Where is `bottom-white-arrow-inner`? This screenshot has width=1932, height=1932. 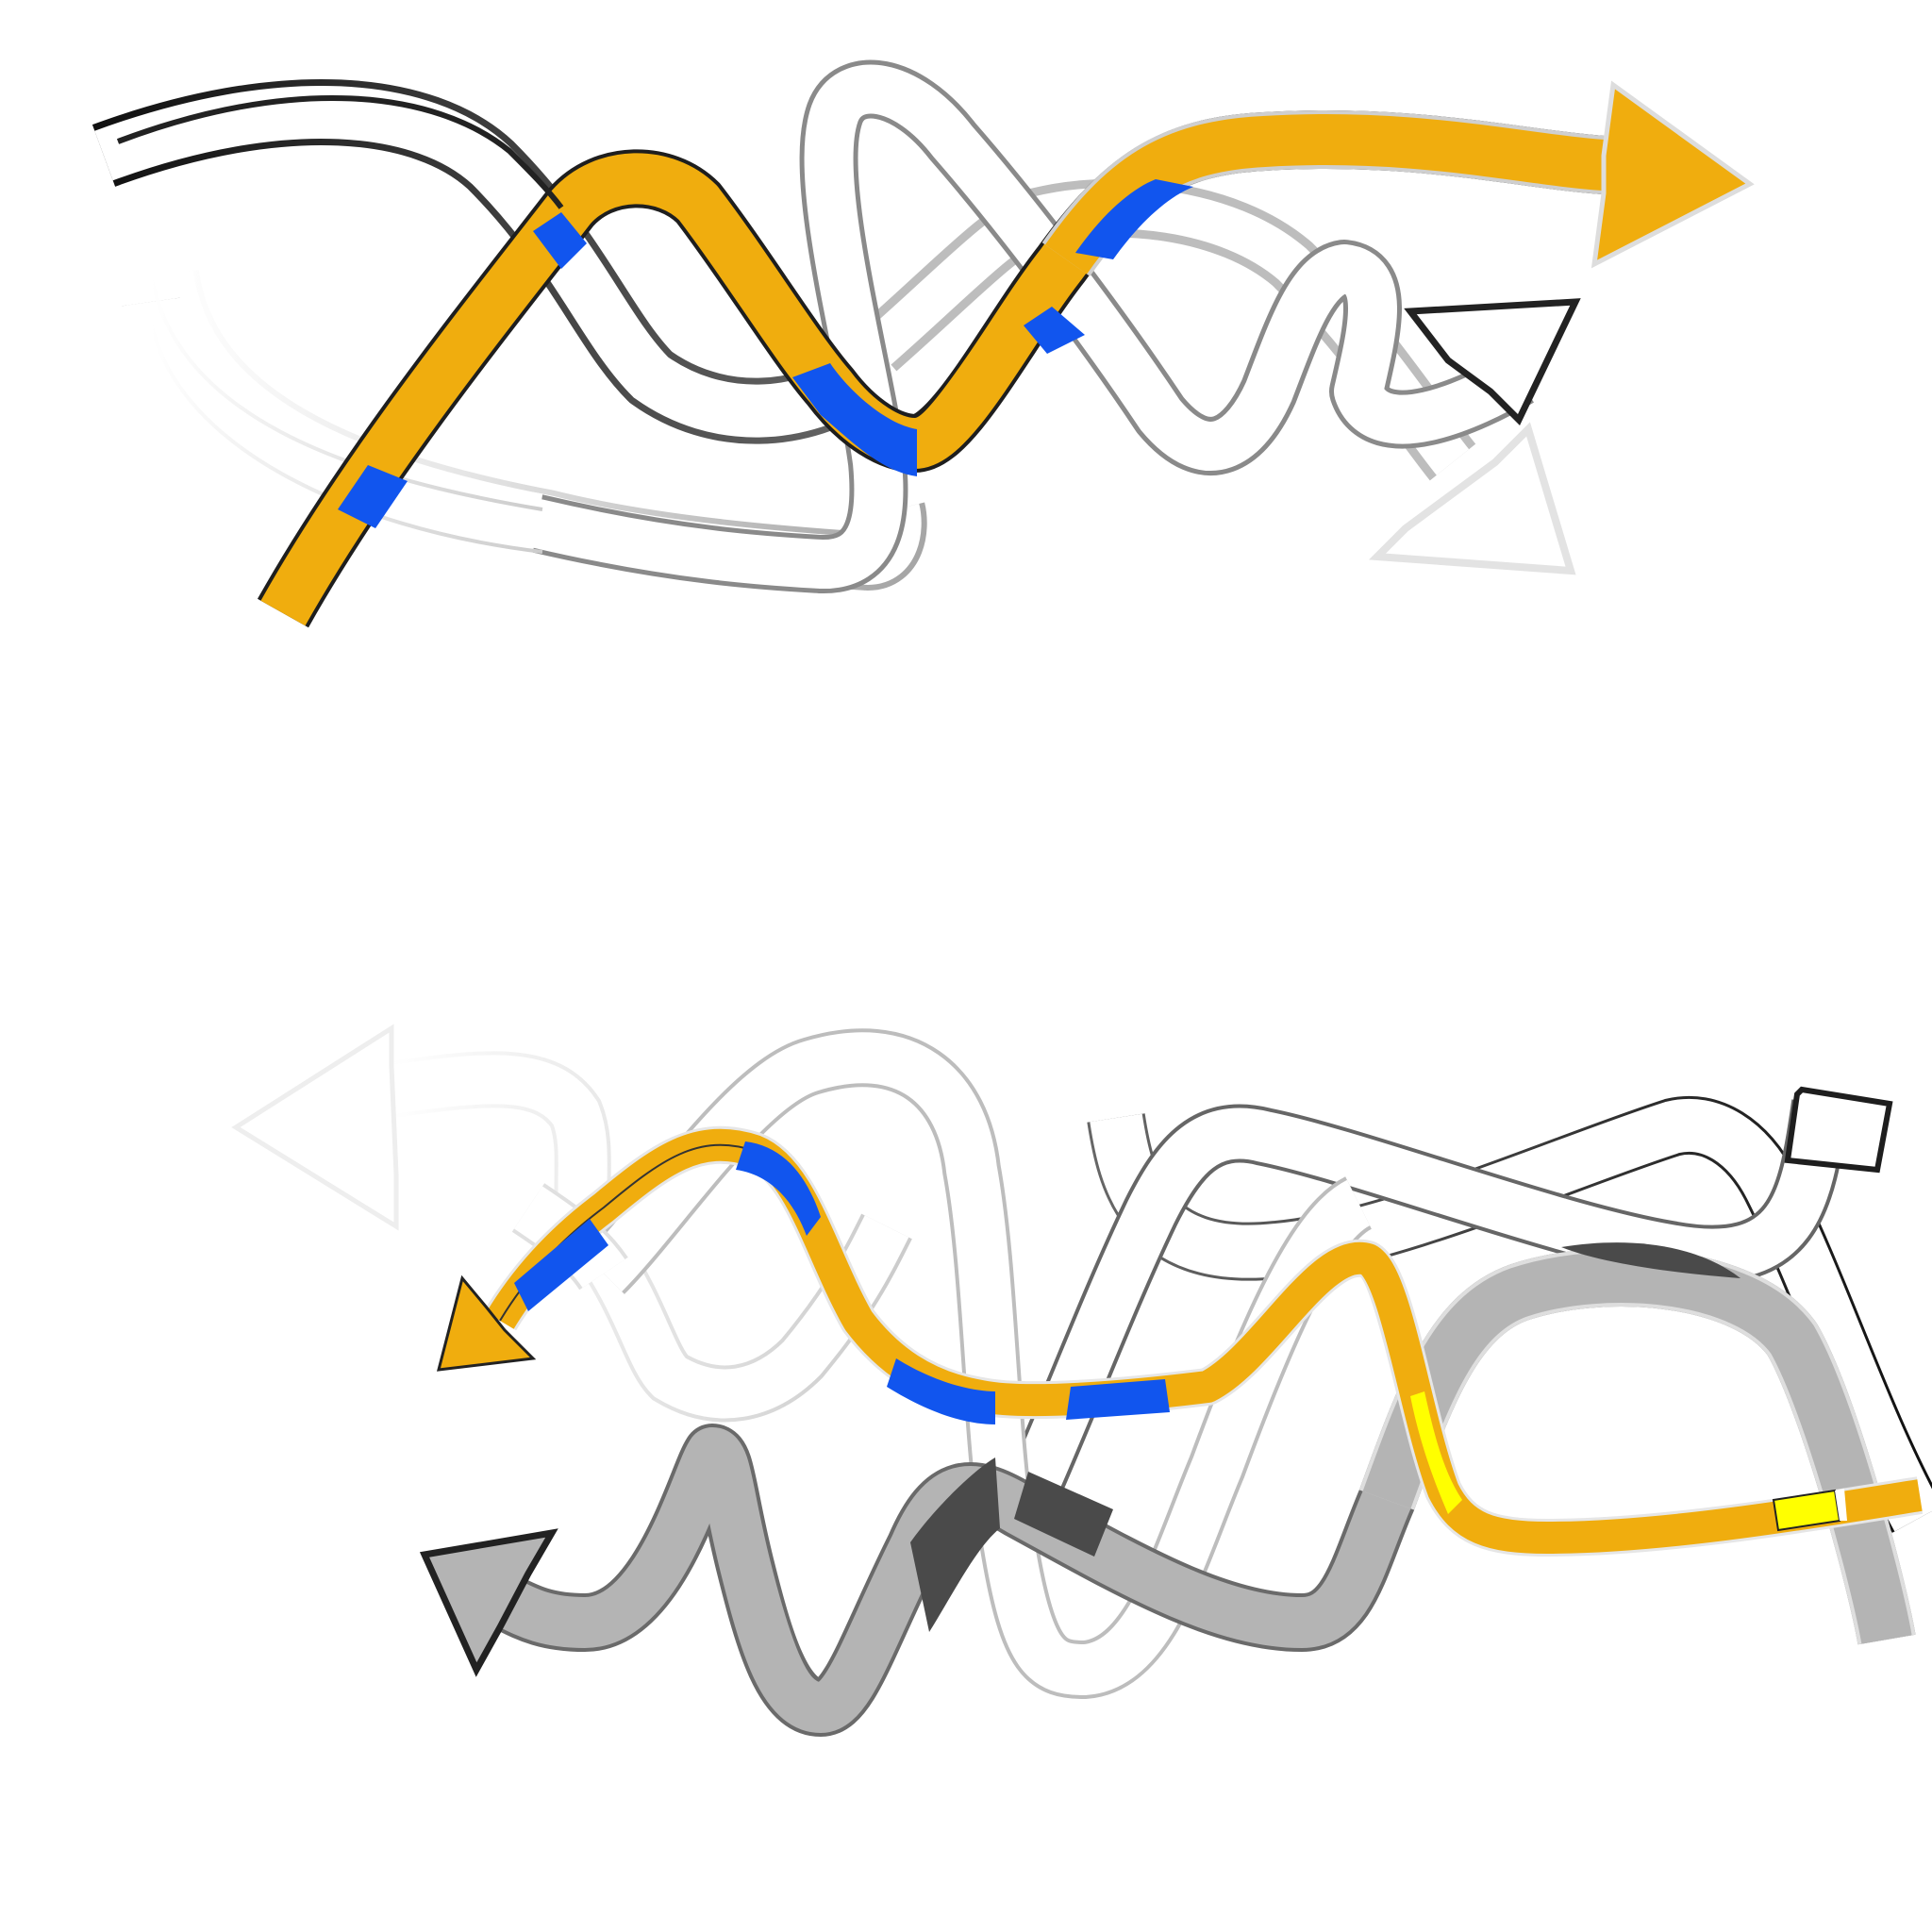 bottom-white-arrow-inner is located at coordinates (1511, 1315).